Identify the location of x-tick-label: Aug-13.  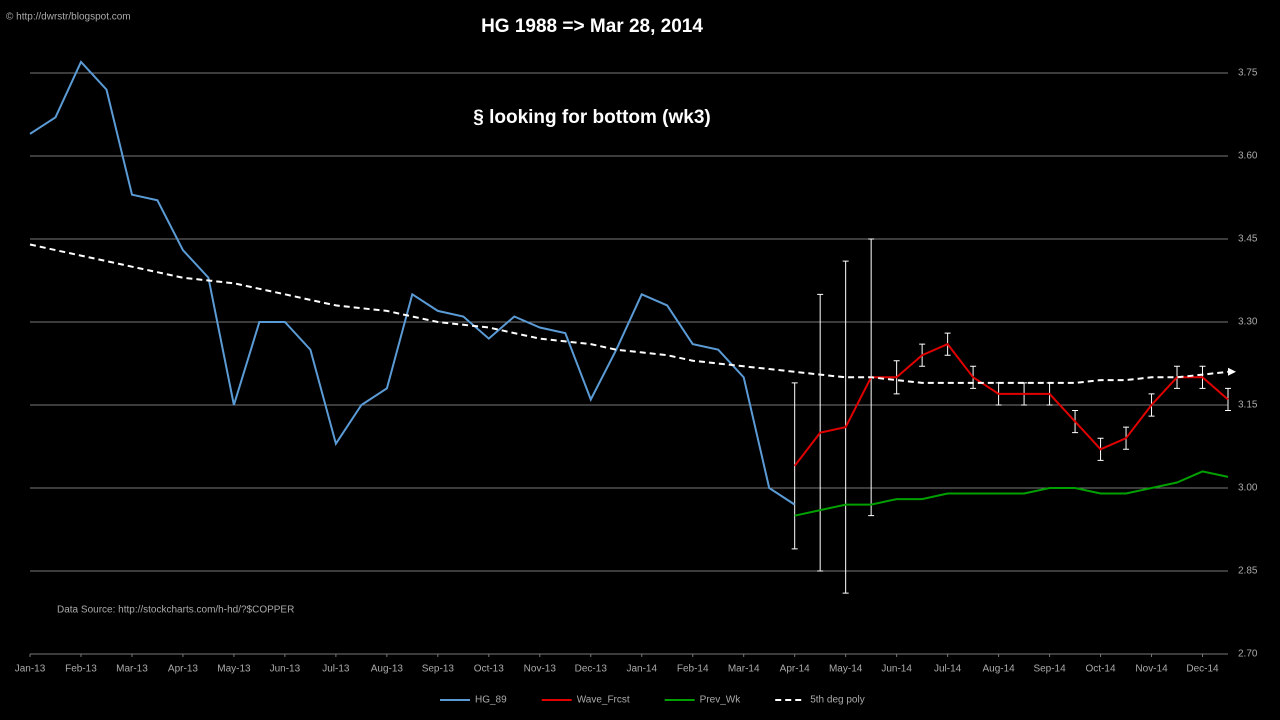
(387, 669).